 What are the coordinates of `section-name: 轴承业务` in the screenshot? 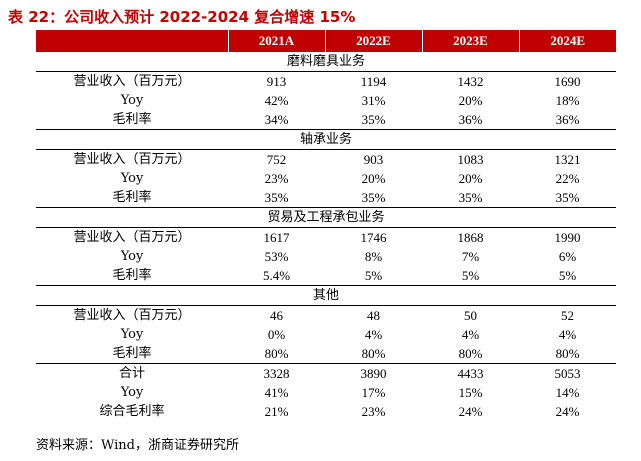 It's located at (326, 139).